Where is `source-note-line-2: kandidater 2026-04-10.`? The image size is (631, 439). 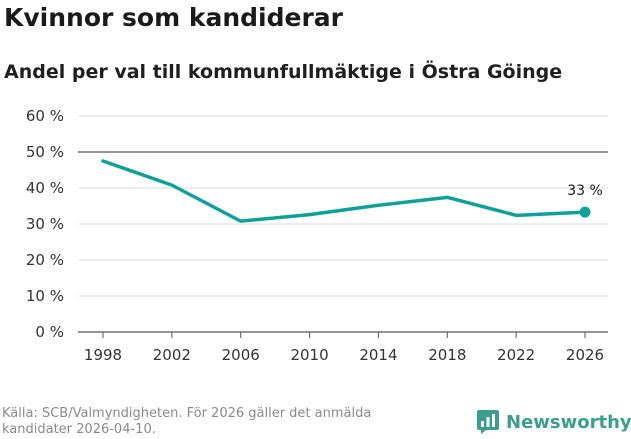 source-note-line-2: kandidater 2026-04-10. is located at coordinates (79, 429).